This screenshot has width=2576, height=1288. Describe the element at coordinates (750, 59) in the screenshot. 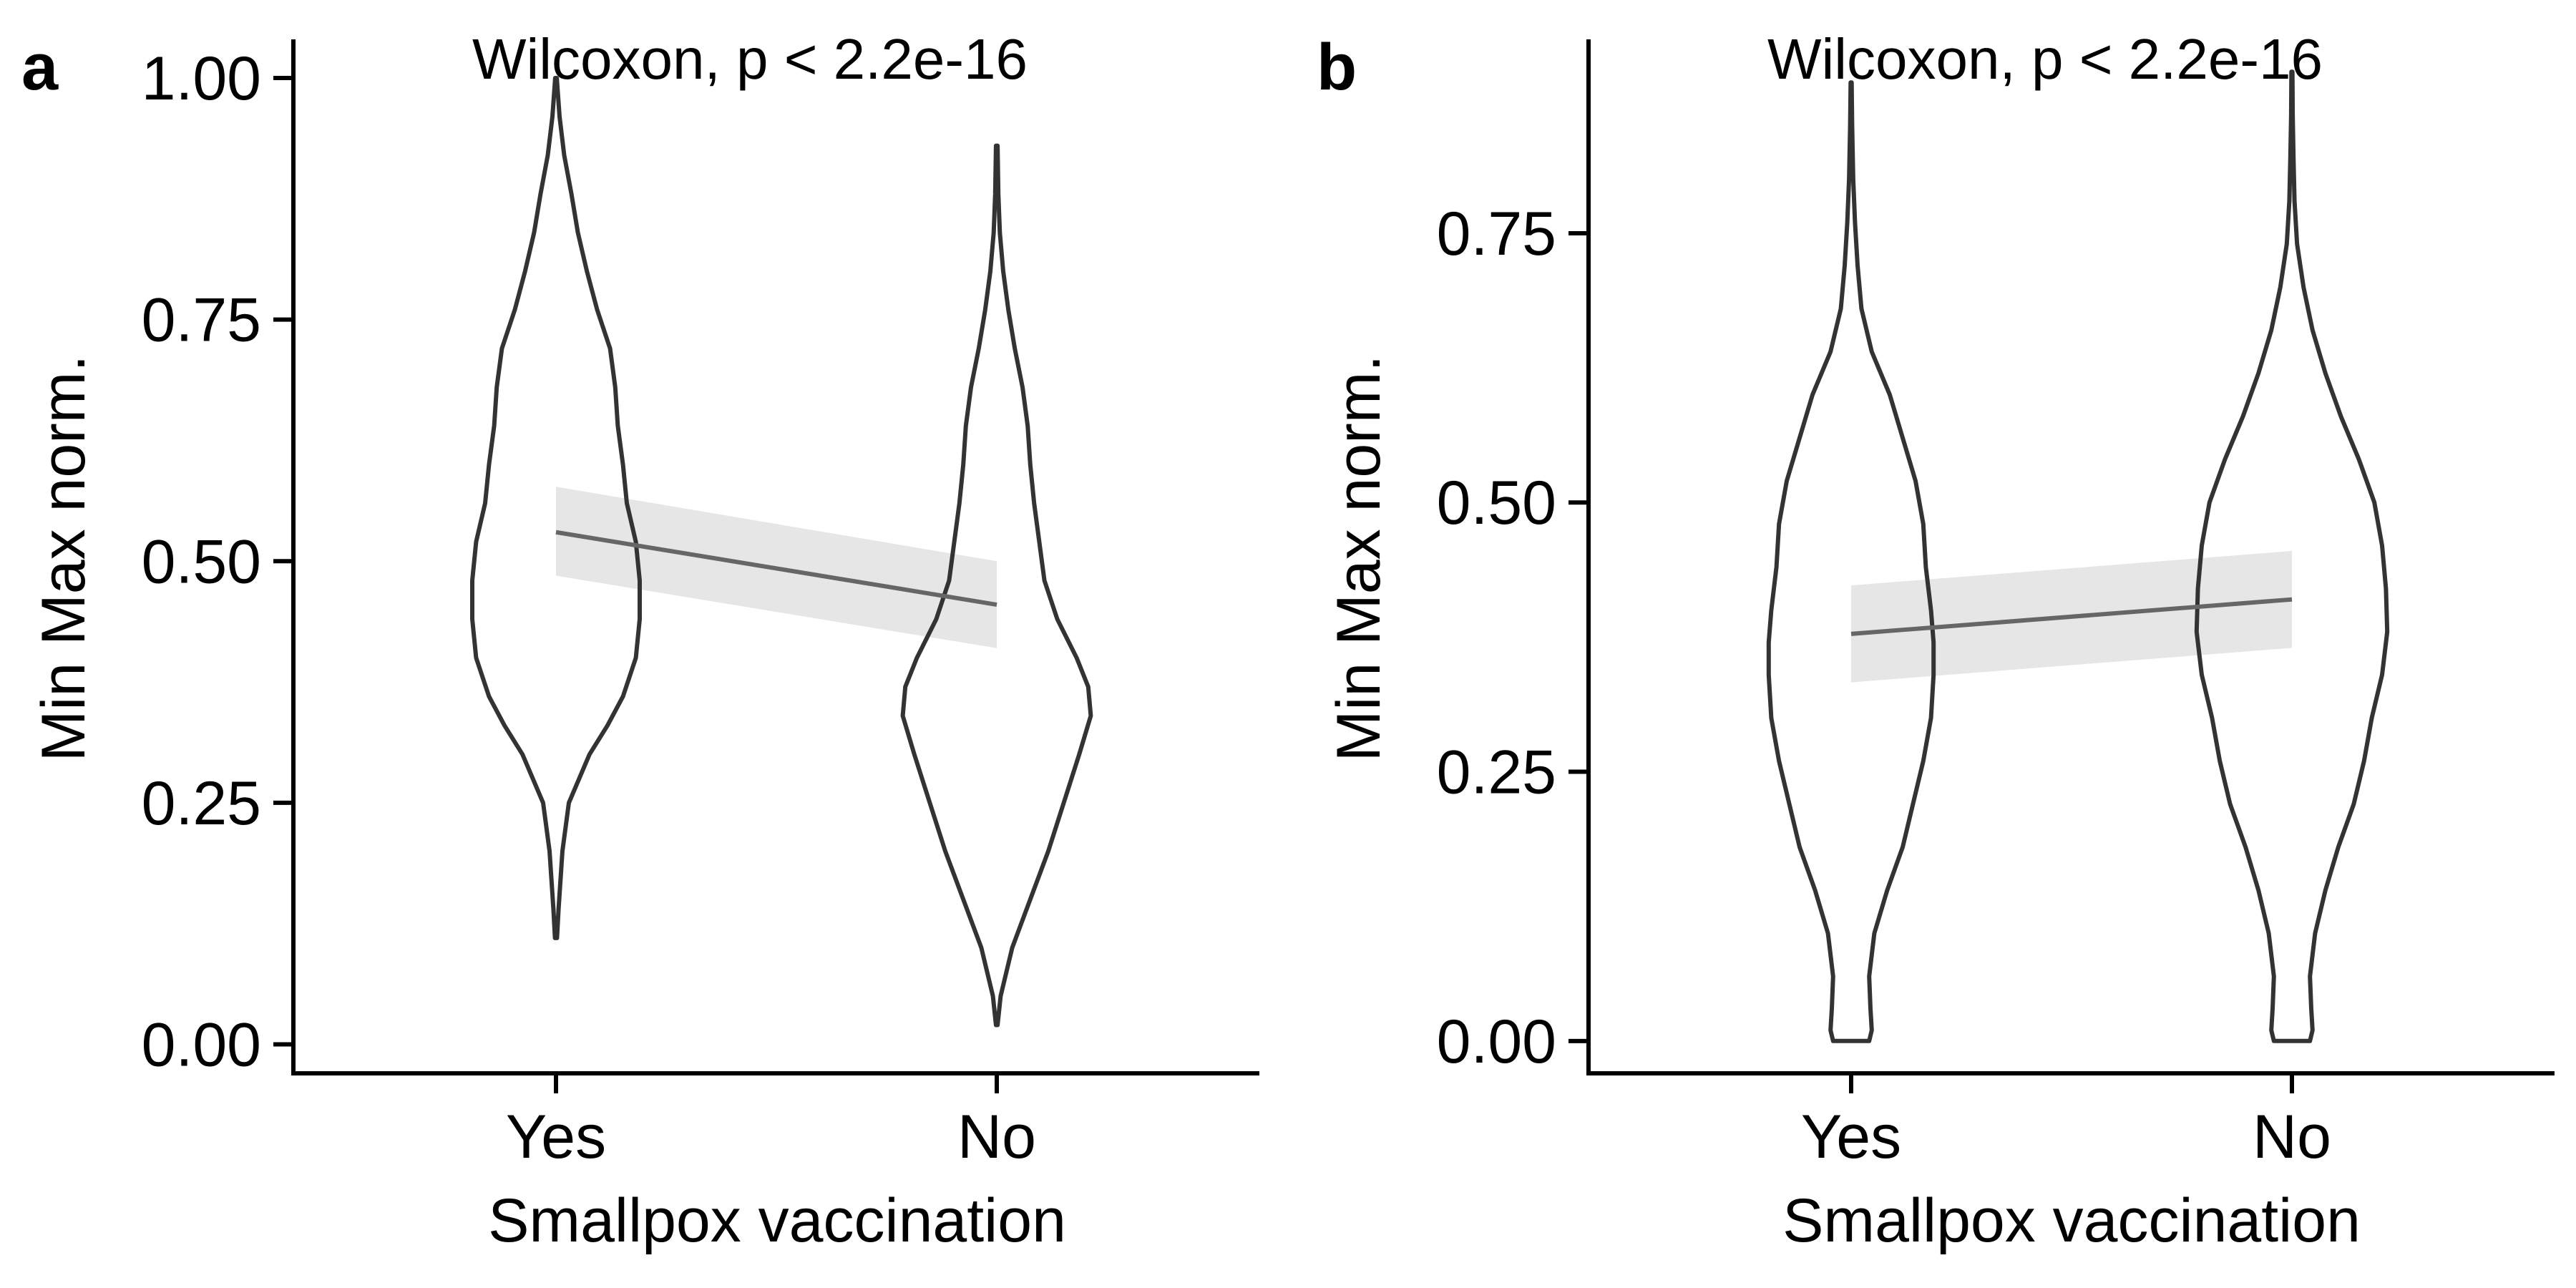

I see `panel-a-annotation: Wilcoxon, p < 2.2e-16` at that location.